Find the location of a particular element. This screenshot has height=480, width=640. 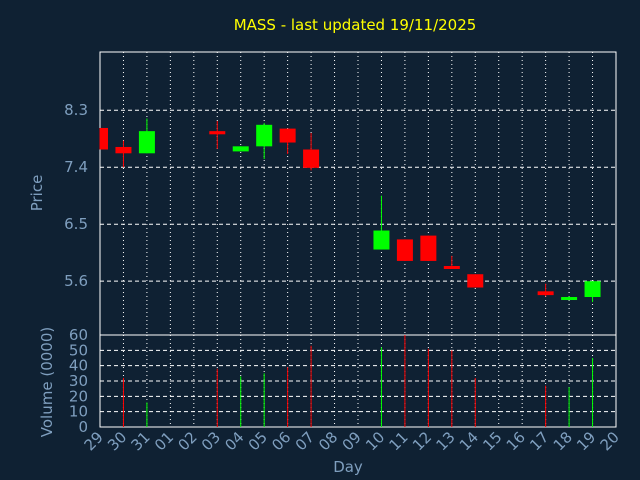

x-tick-label: 09 is located at coordinates (352, 441).